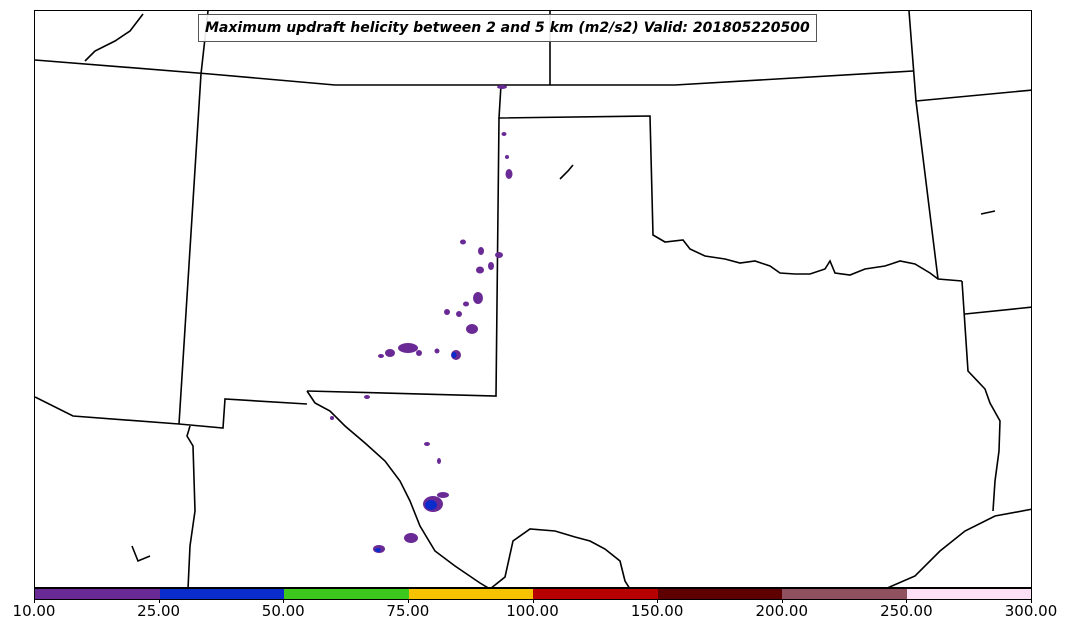  I want to click on storm-cells, so click(421, 319).